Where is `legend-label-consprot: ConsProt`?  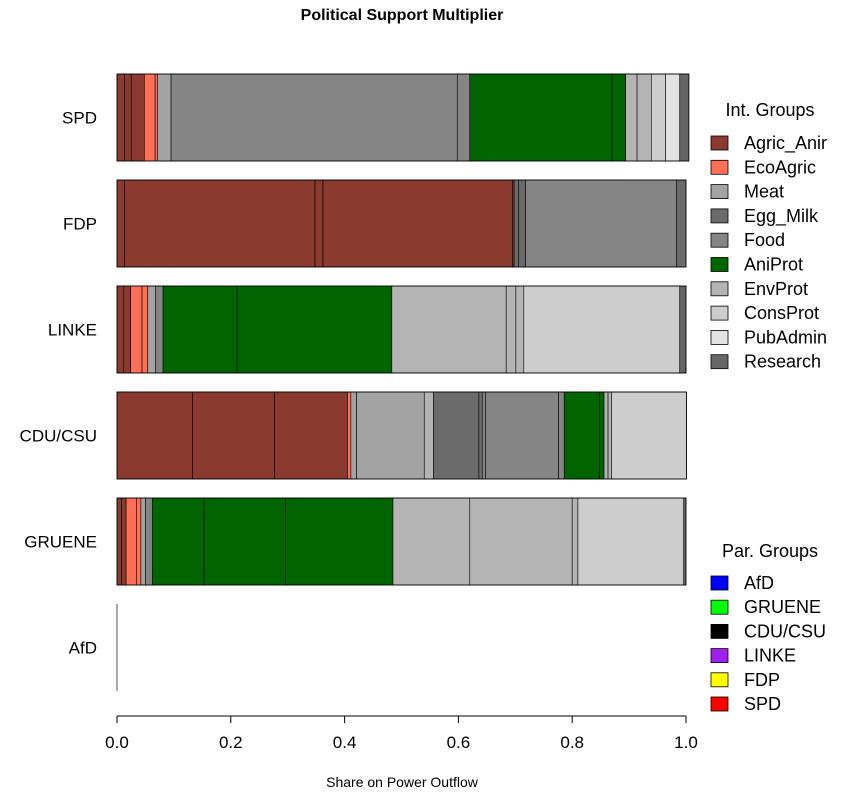 legend-label-consprot: ConsProt is located at coordinates (781, 313).